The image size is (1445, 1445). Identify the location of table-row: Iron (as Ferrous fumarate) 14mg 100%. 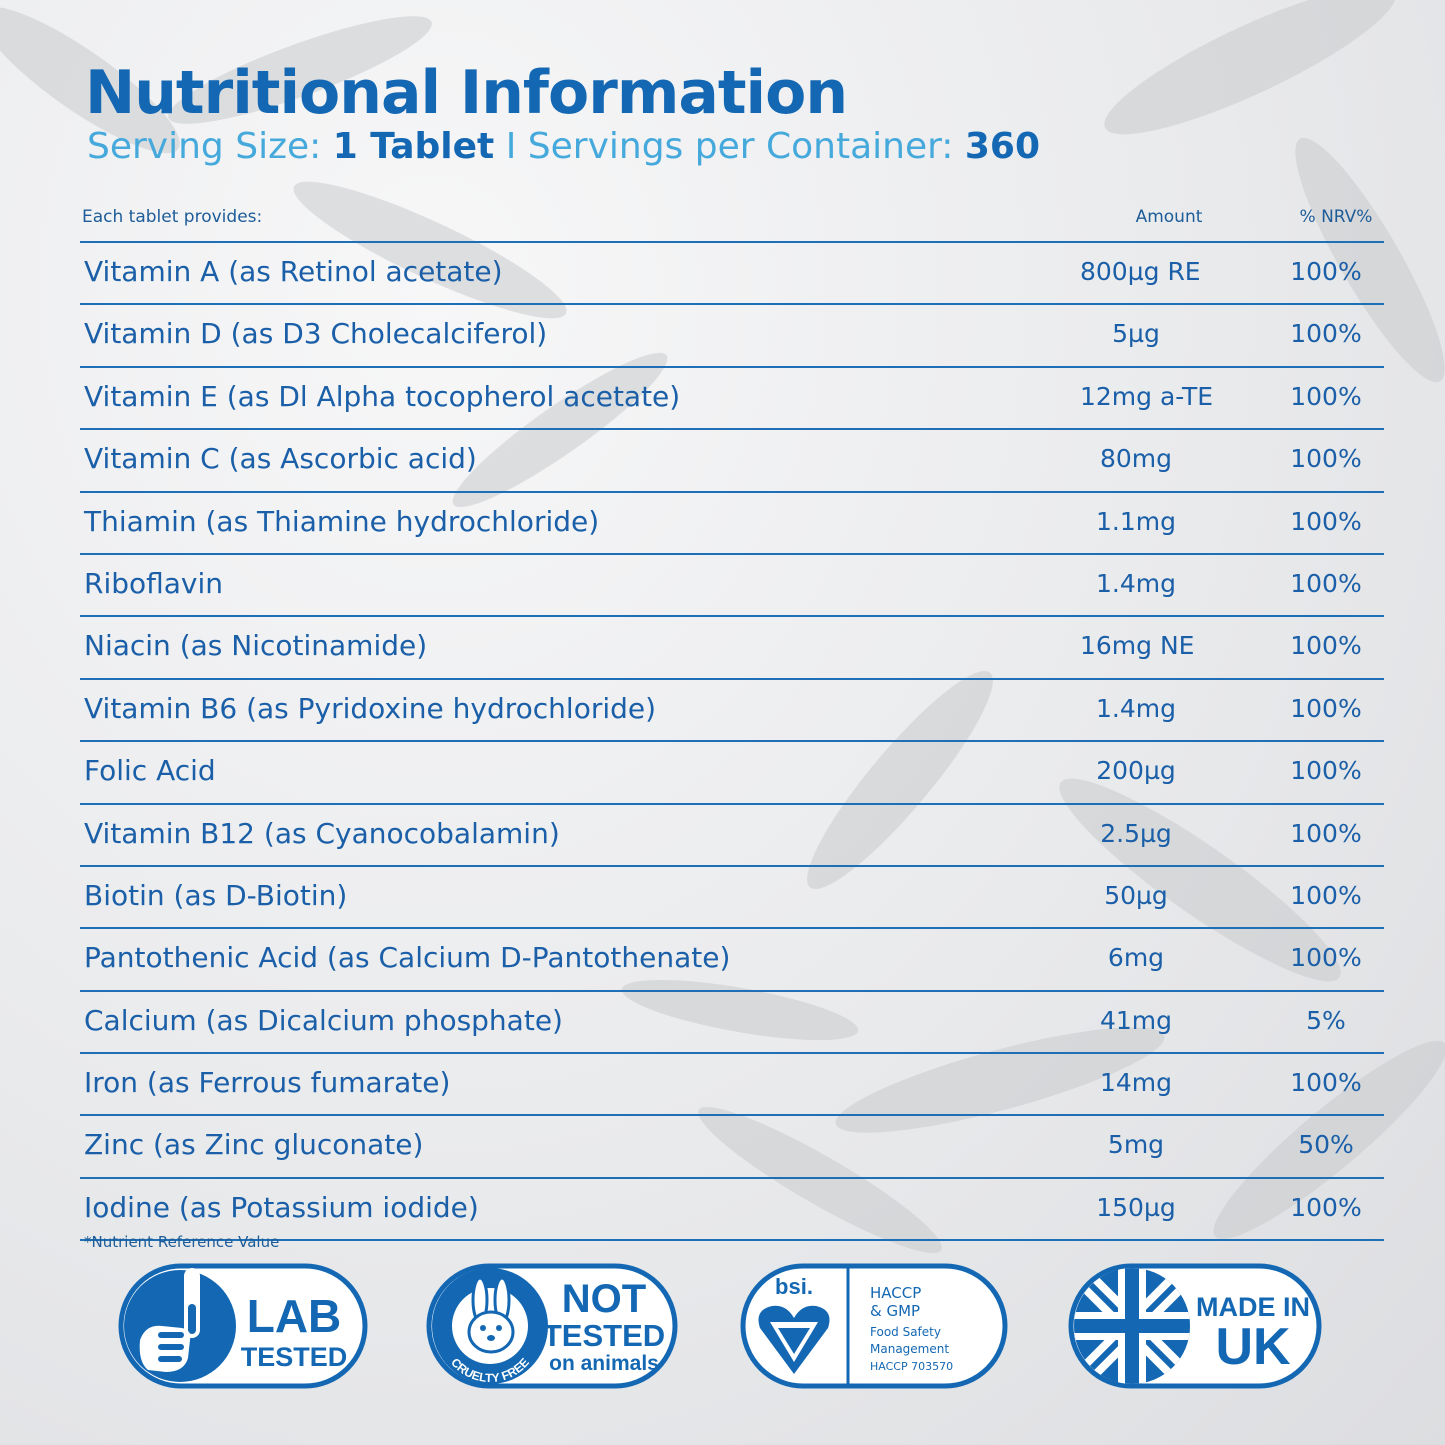
(732, 1085).